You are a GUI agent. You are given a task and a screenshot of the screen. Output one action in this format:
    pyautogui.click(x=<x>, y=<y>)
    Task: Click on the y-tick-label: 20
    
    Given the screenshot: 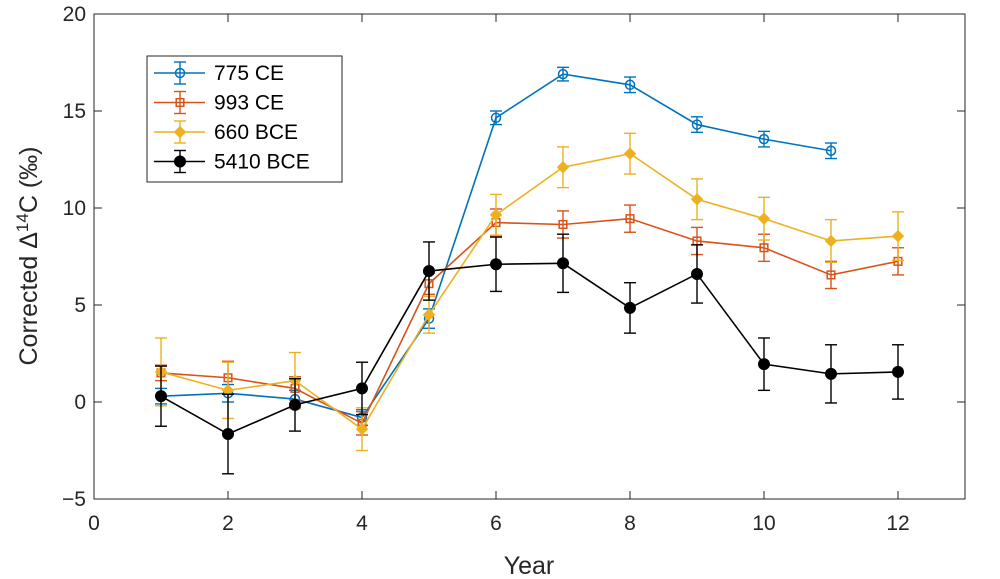 What is the action you would take?
    pyautogui.click(x=74, y=14)
    